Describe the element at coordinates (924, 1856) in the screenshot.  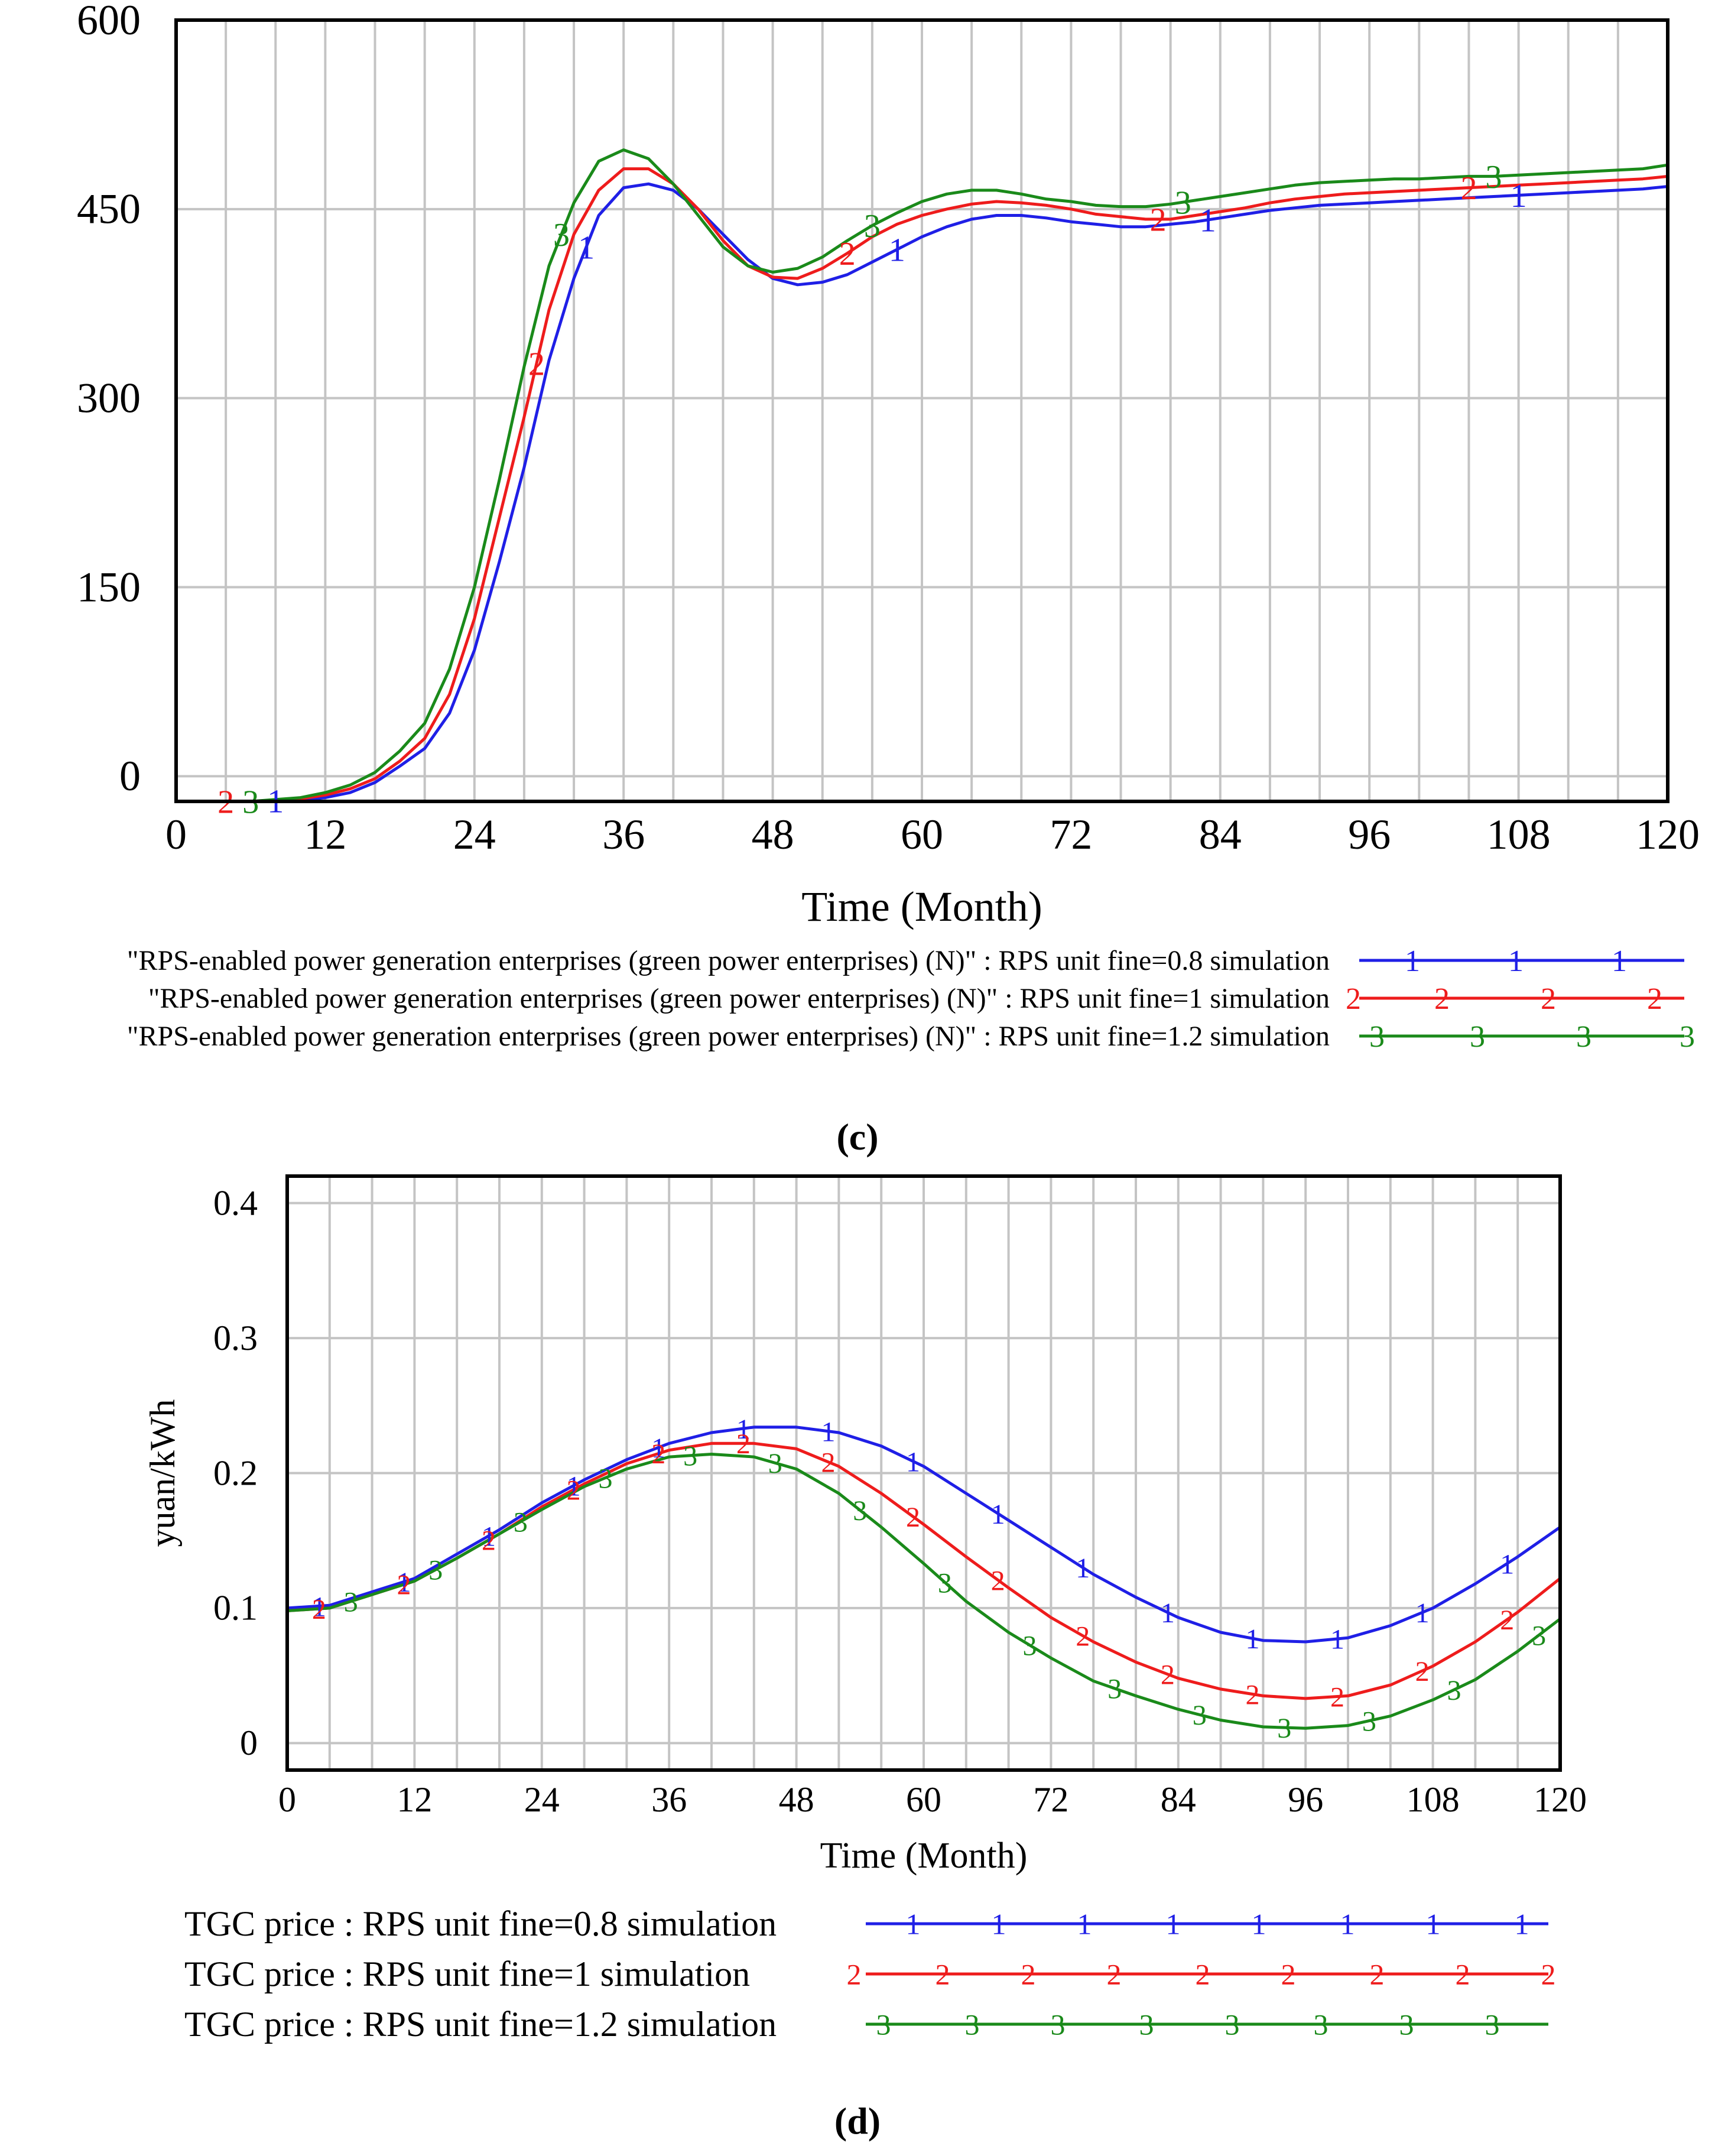
I see `chart-d-x-axis-label: Time (Month)` at that location.